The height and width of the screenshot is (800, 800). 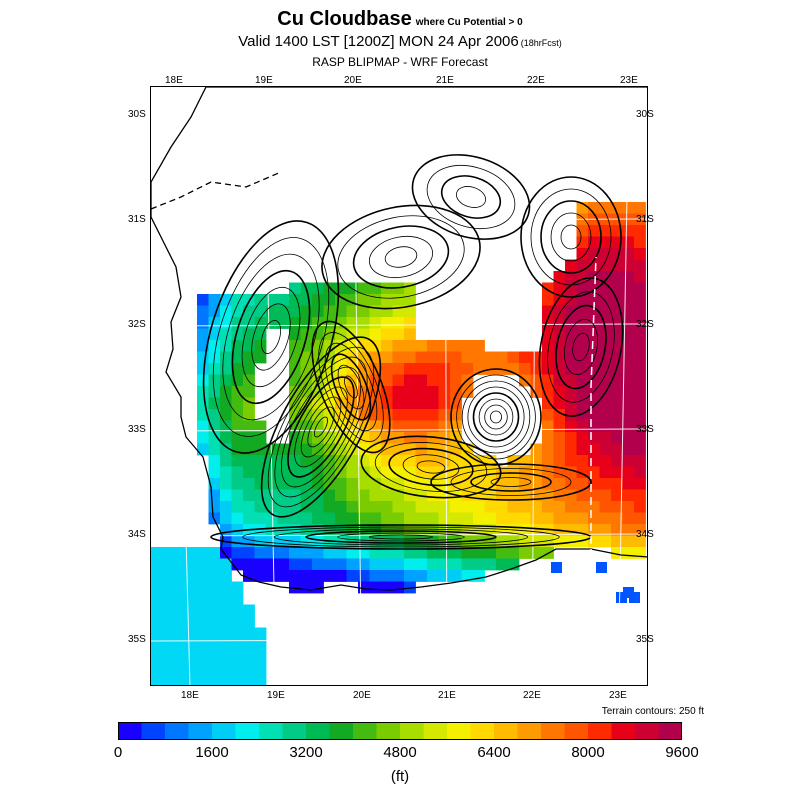 What do you see at coordinates (541, 43) in the screenshot?
I see `forecast-hour: (18hrFcst)` at bounding box center [541, 43].